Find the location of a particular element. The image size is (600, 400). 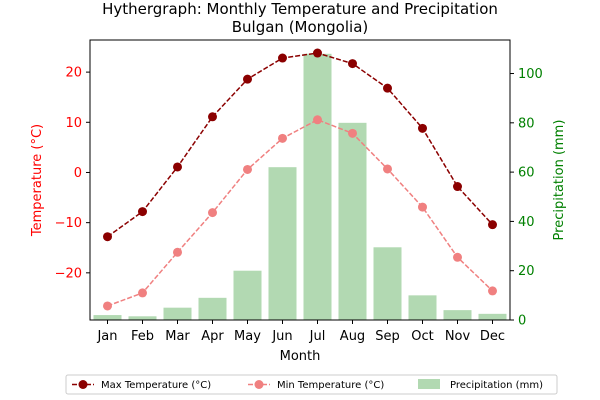

x-tick-label: Jan is located at coordinates (106, 336).